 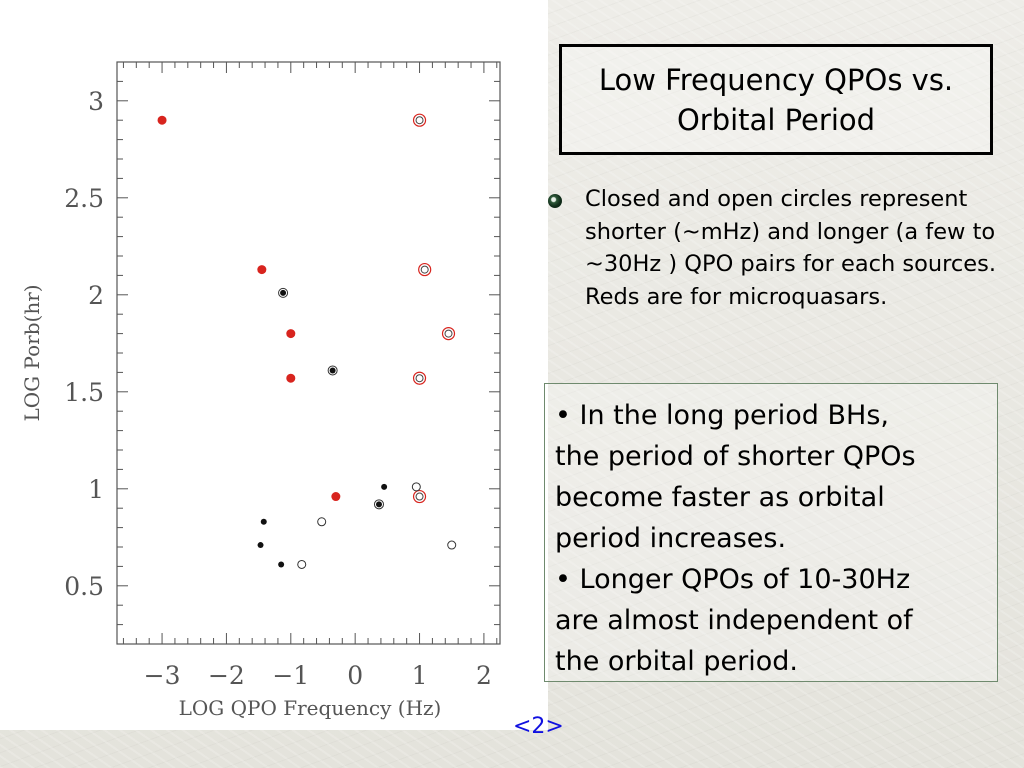 What do you see at coordinates (96, 295) in the screenshot?
I see `y-tick-label: 2` at bounding box center [96, 295].